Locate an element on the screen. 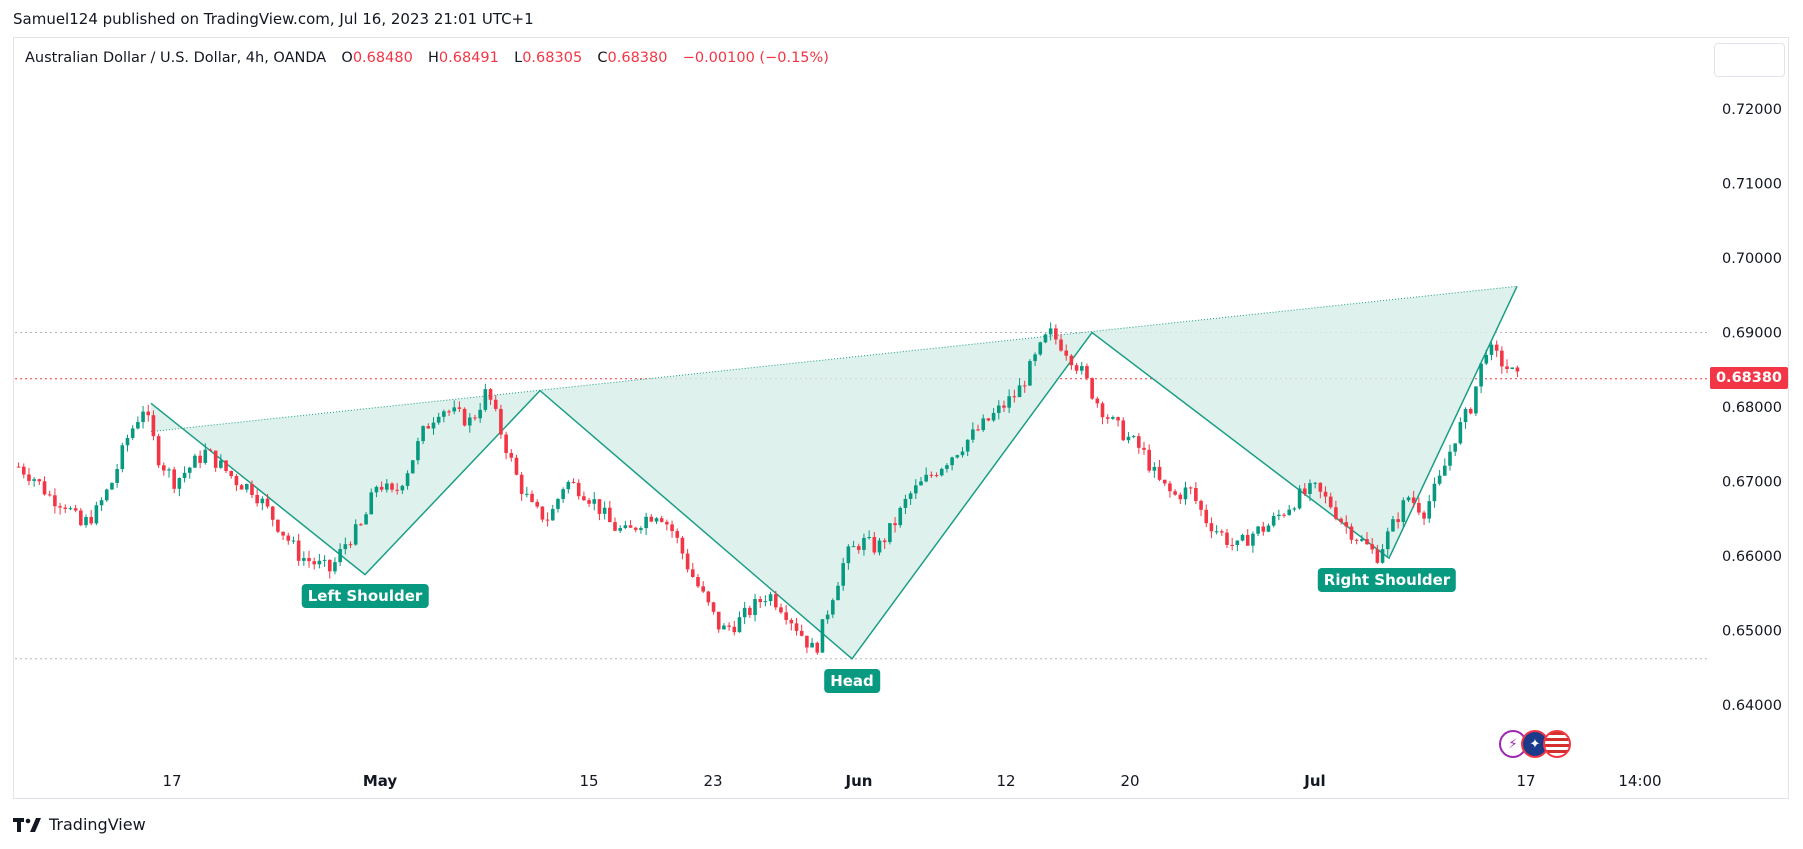  time-tick-label: 14:00 is located at coordinates (1639, 781).